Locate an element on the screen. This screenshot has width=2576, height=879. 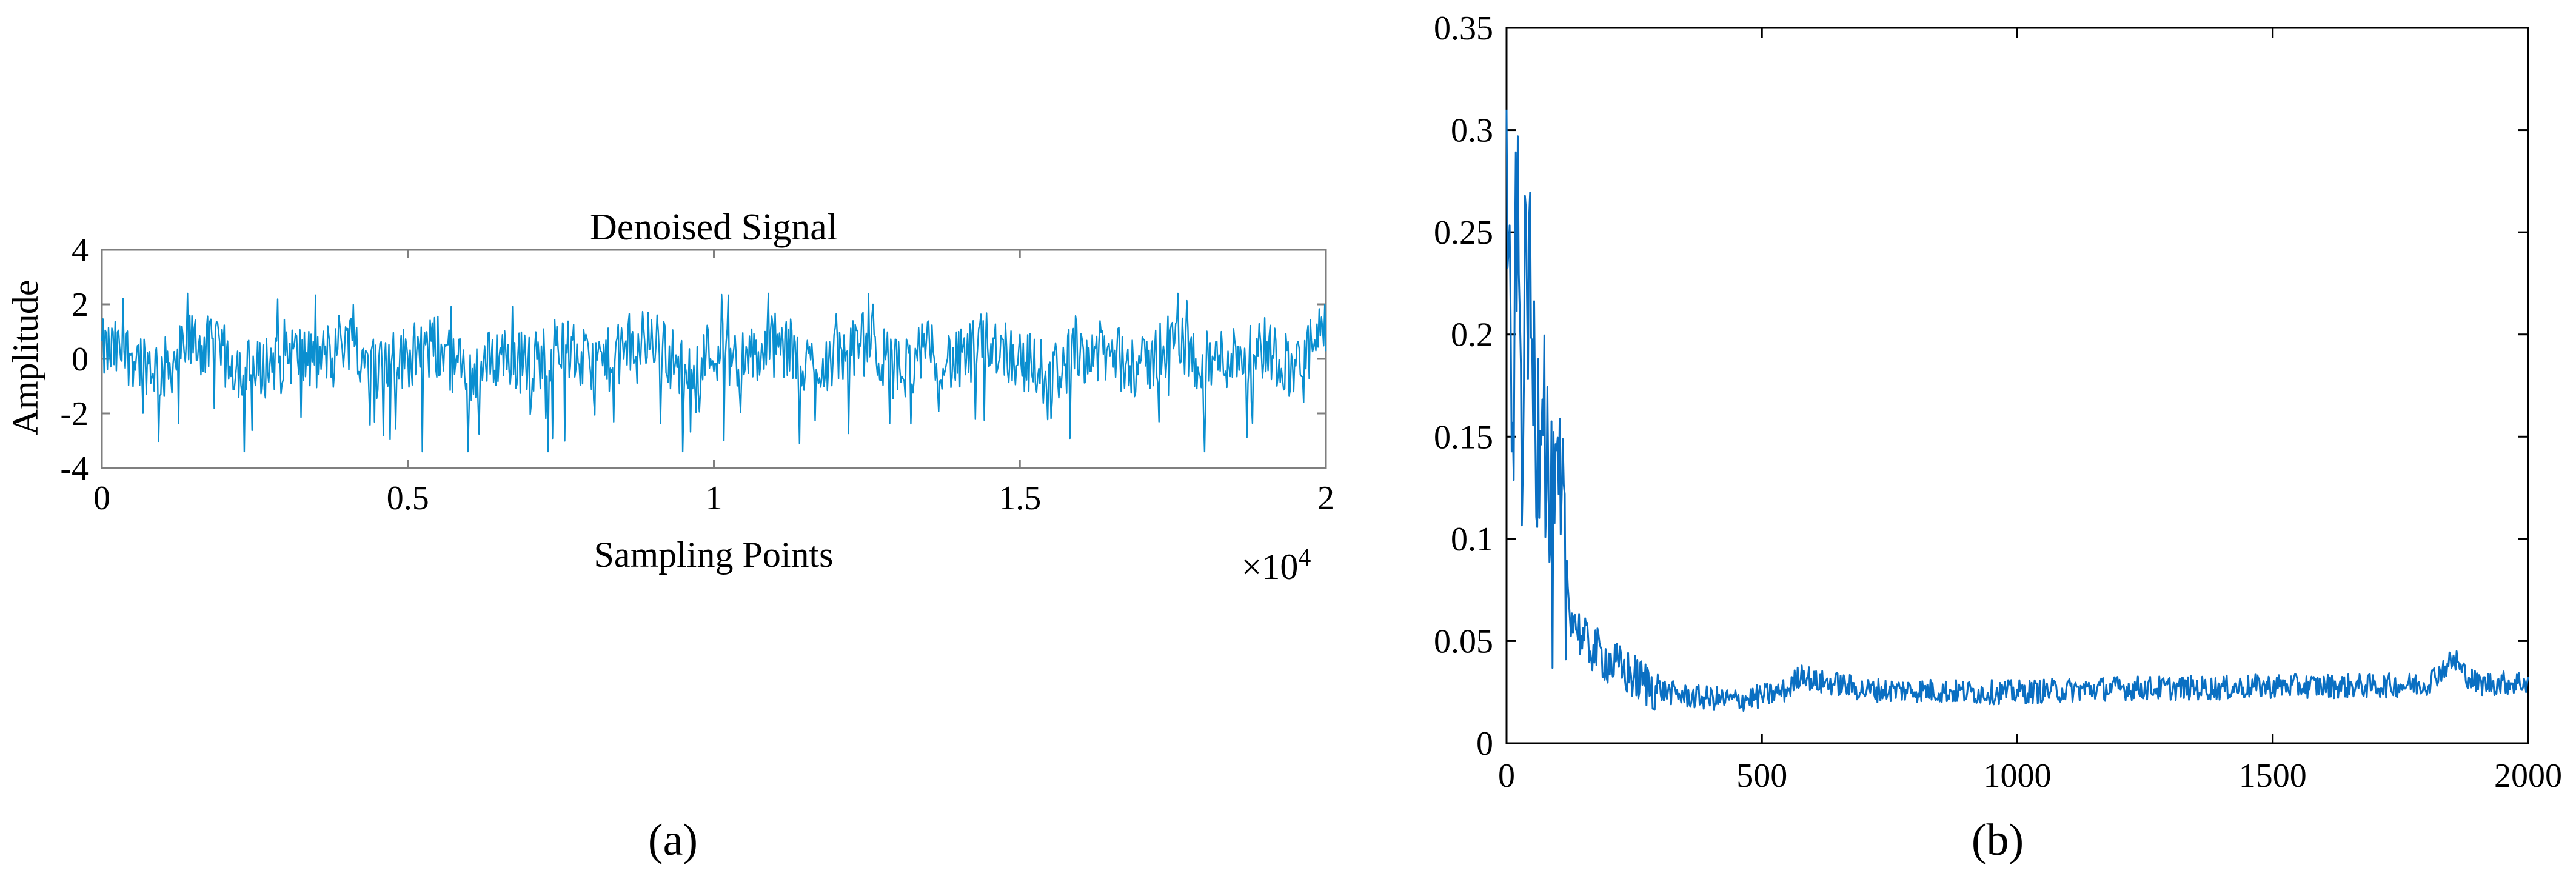
panel-b-ytick-label: 0.25 is located at coordinates (1463, 233).